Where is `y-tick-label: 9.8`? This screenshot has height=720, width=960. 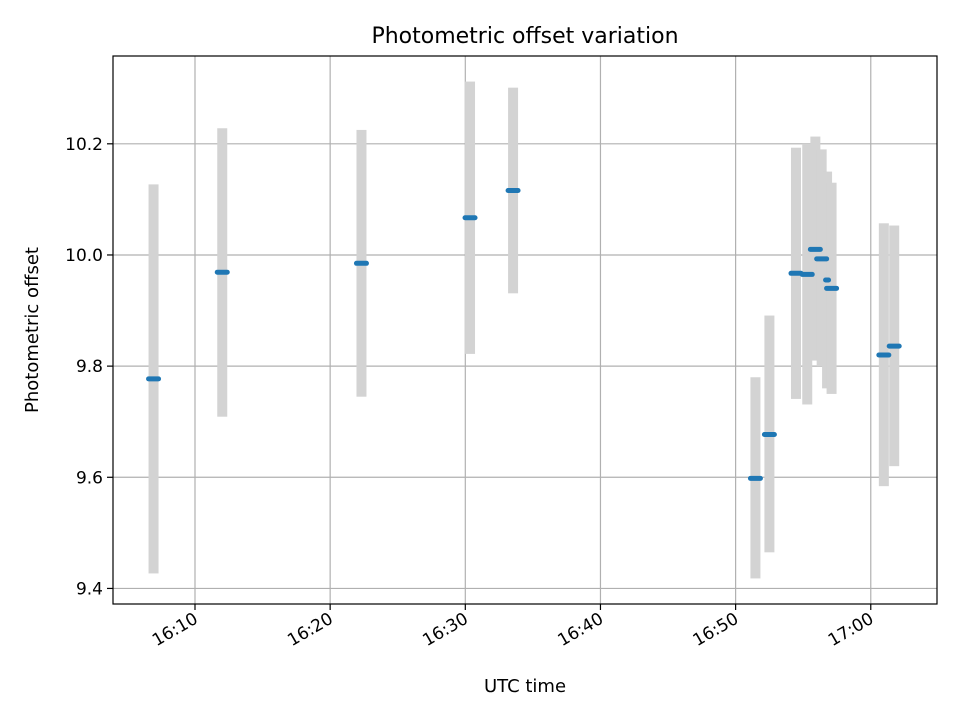
y-tick-label: 9.8 is located at coordinates (89, 367).